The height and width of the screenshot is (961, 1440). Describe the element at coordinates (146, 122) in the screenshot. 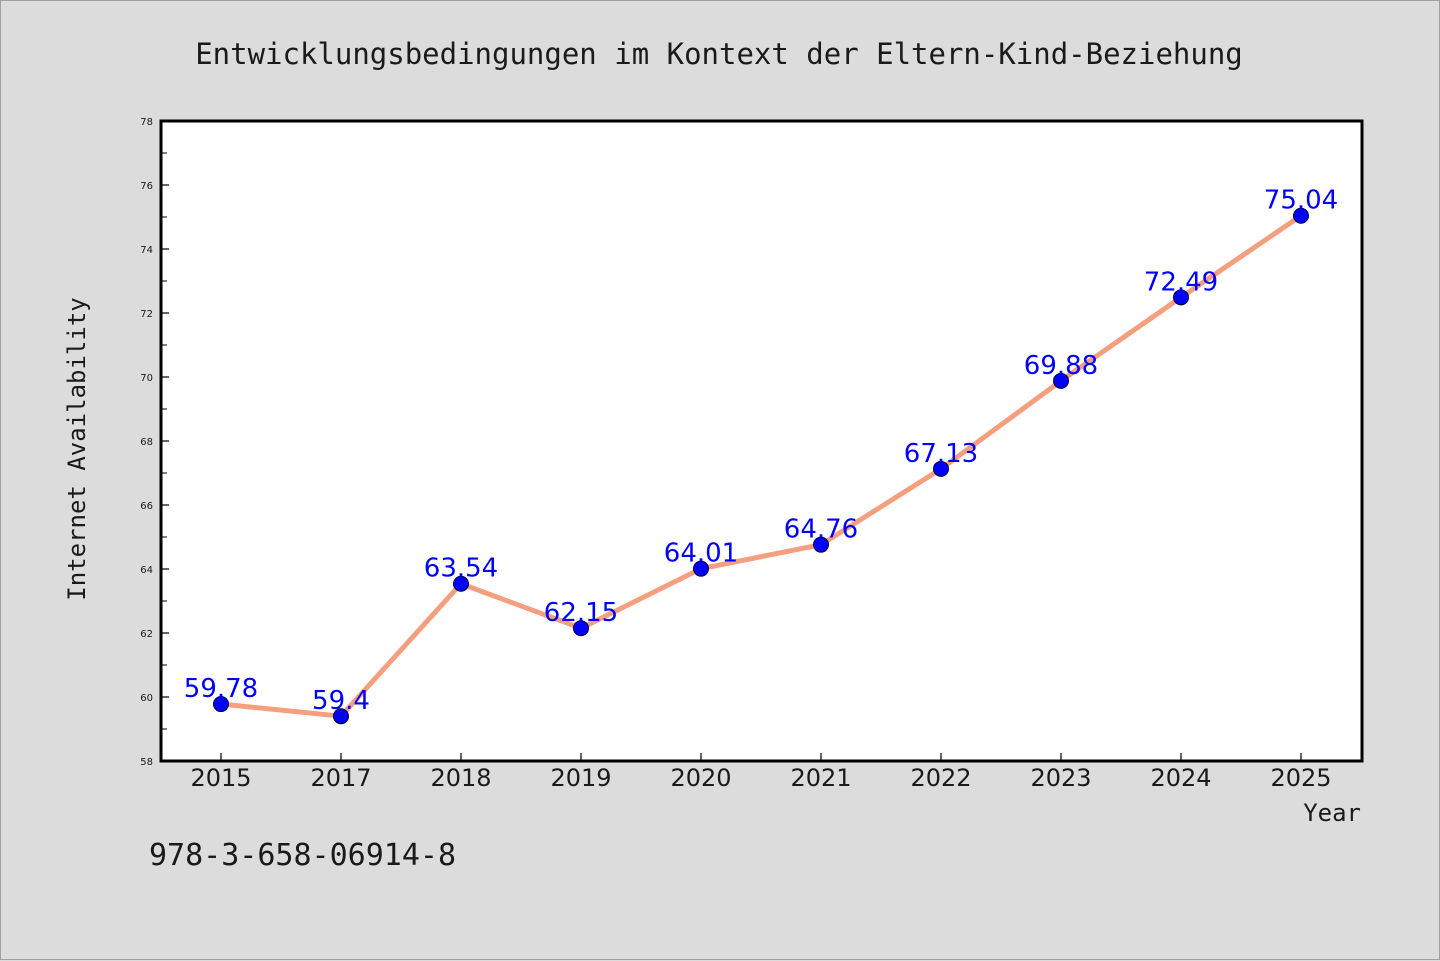

I see `y-tick-label: 78` at that location.